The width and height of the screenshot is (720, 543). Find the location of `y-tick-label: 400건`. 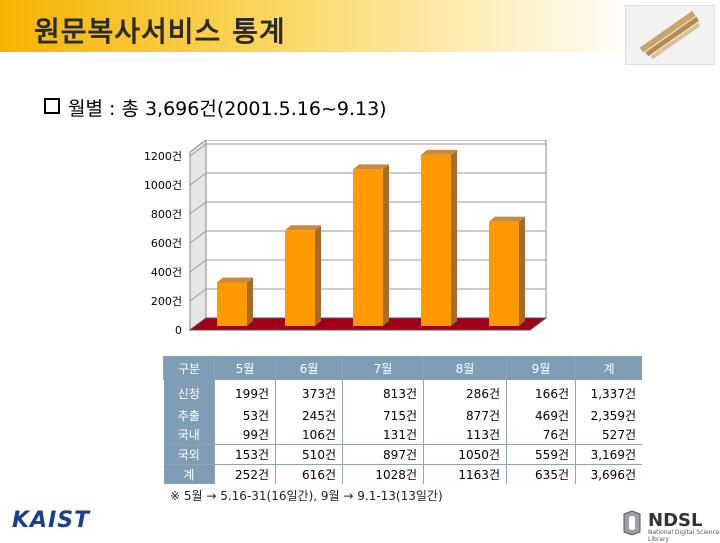

y-tick-label: 400건 is located at coordinates (166, 272).